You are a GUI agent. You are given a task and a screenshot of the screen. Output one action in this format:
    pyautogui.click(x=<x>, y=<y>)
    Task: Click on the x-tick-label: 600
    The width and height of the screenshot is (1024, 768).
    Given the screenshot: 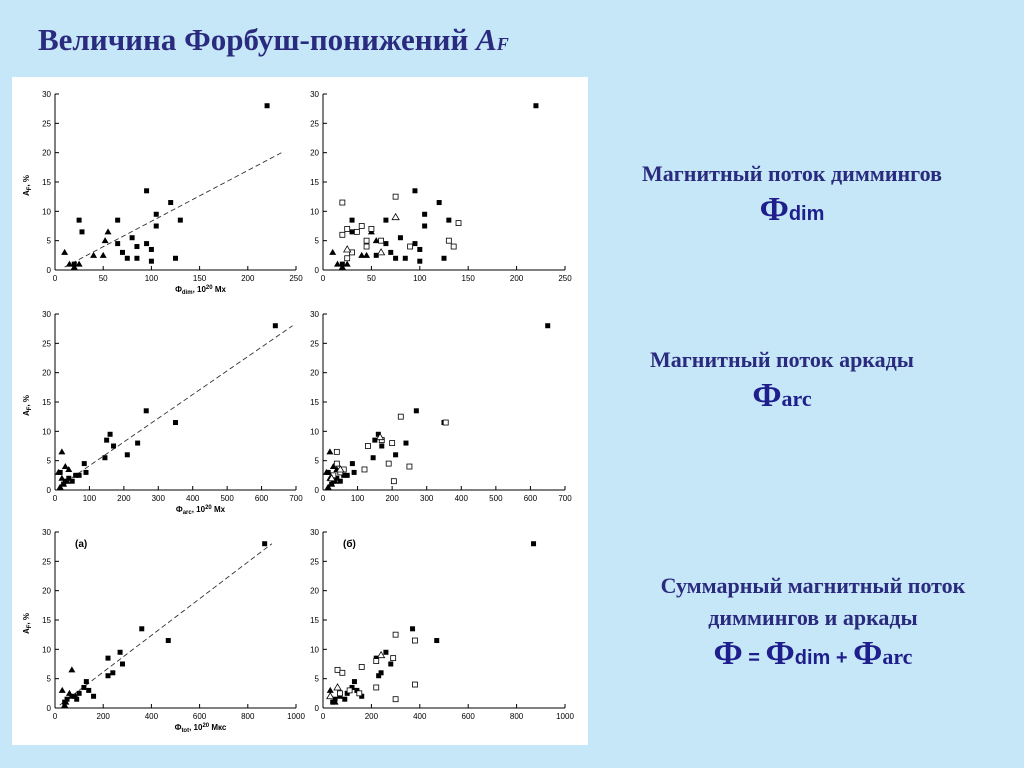 What is the action you would take?
    pyautogui.click(x=469, y=716)
    